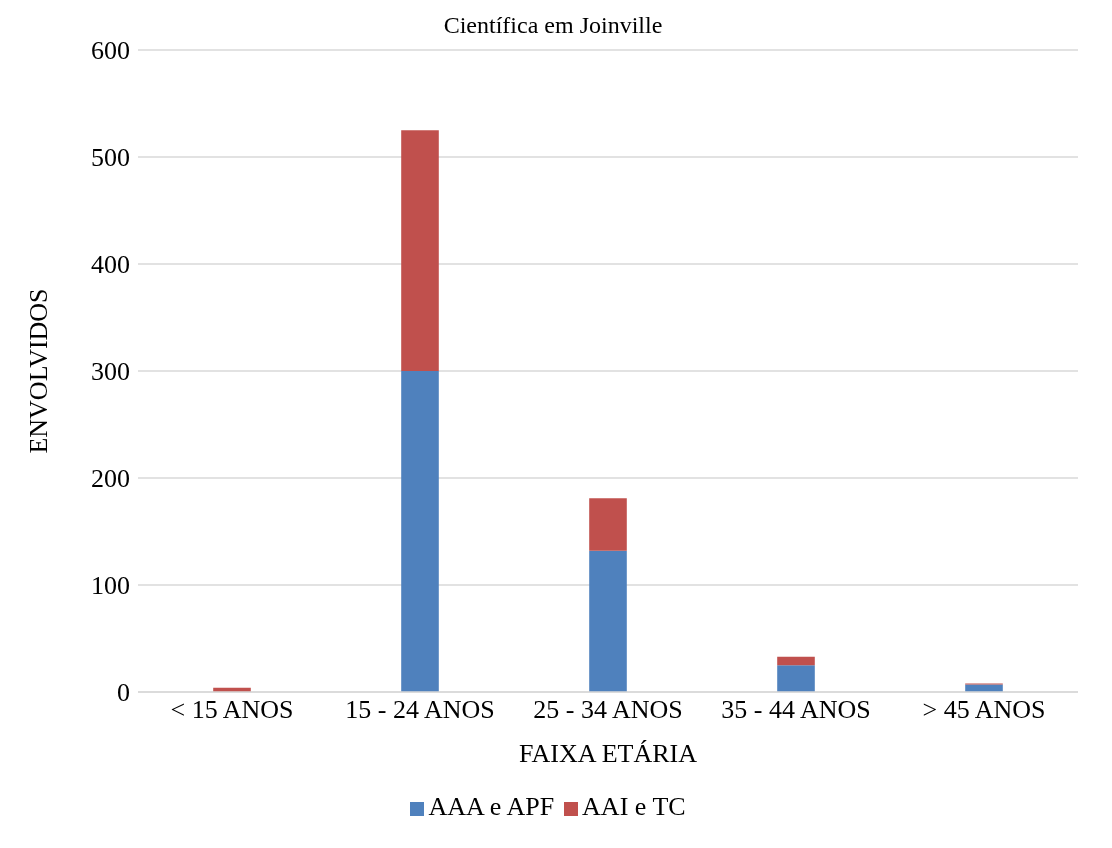  I want to click on y-tick-label: 300, so click(110, 372).